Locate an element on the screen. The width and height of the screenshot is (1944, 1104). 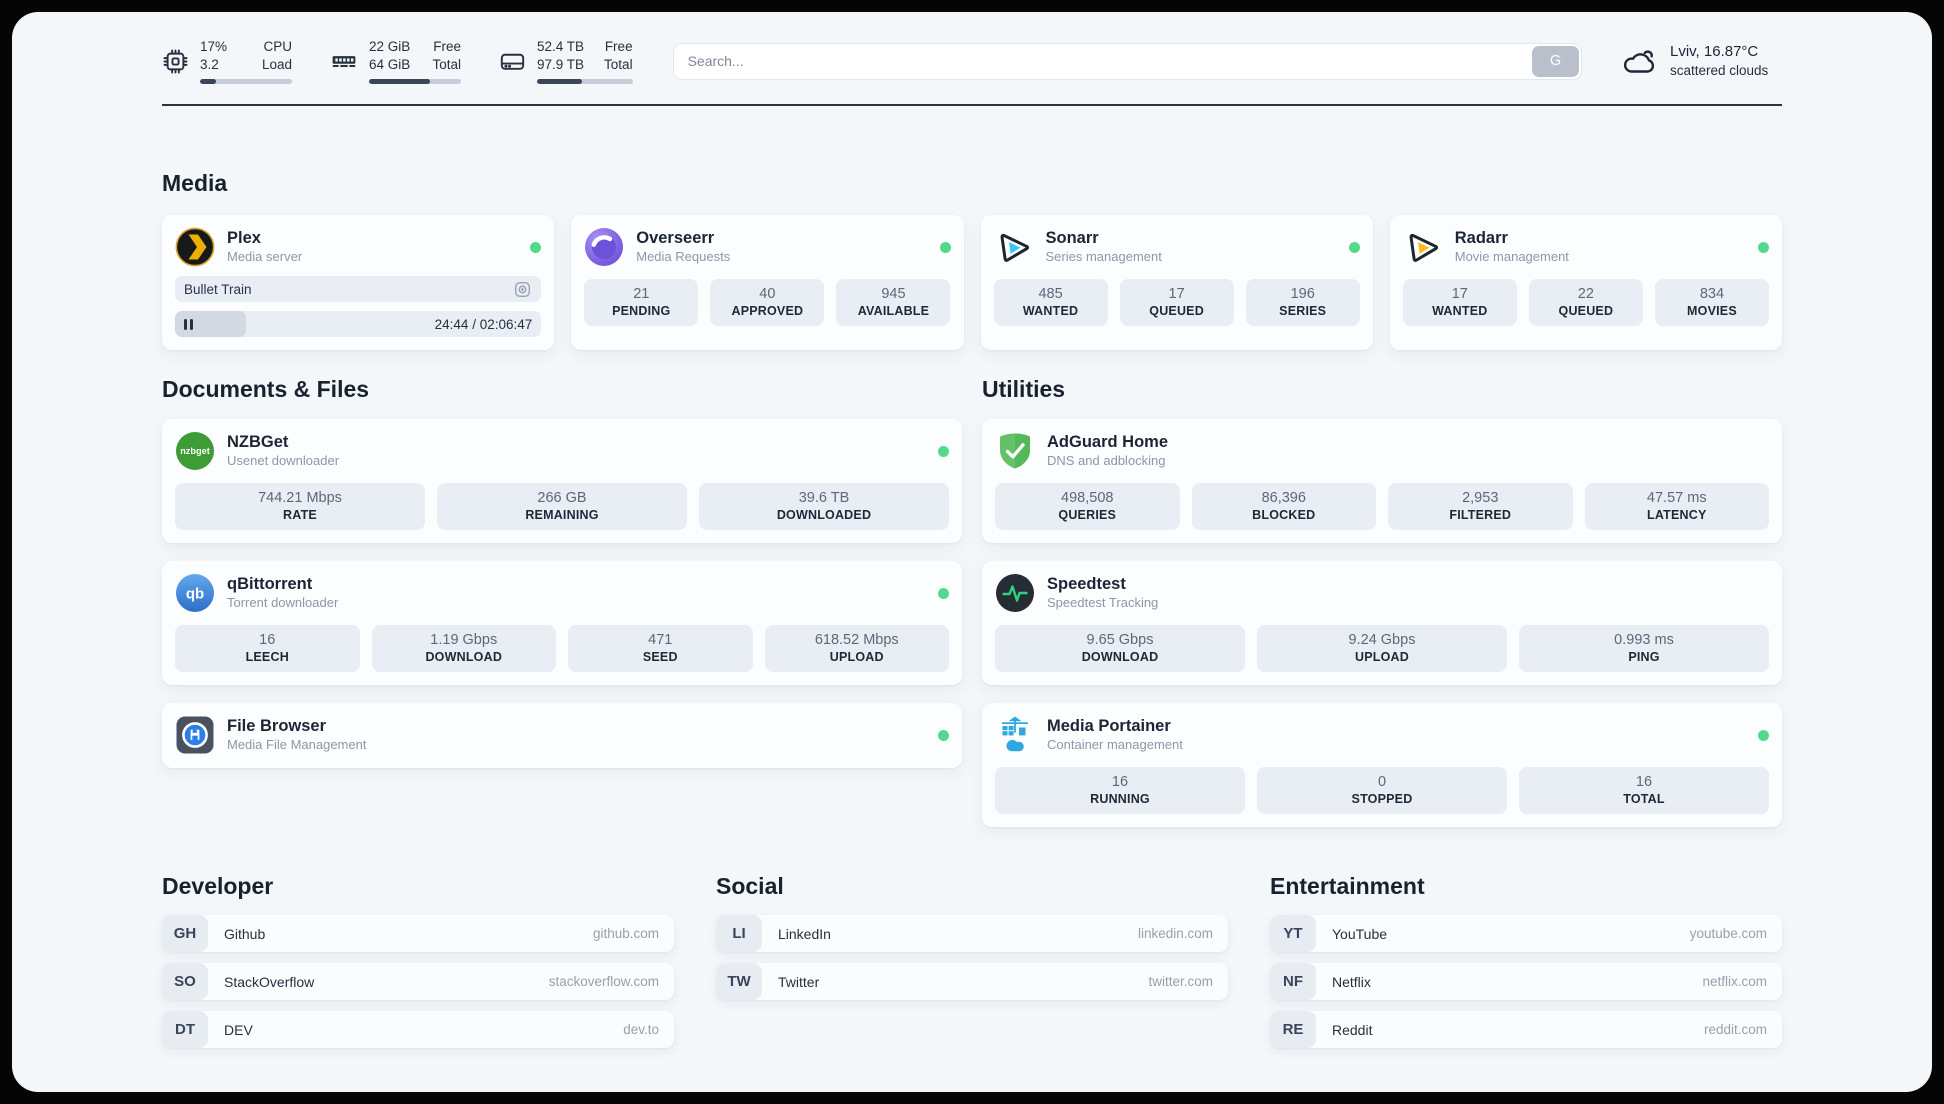
app-name: File Browser is located at coordinates (277, 725).